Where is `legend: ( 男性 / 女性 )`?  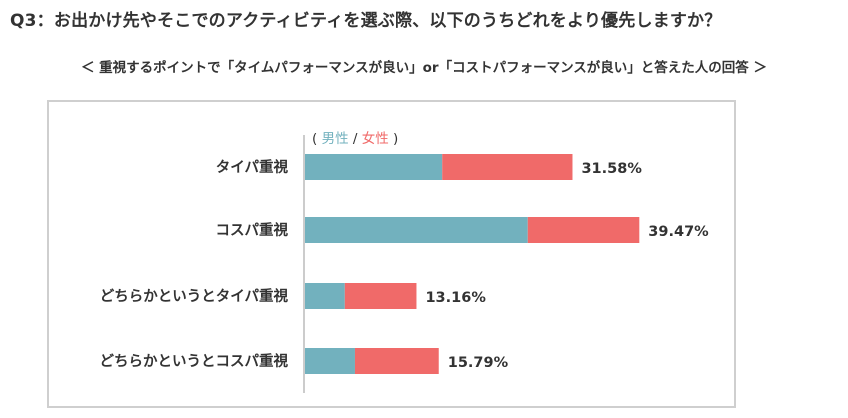
legend: ( 男性 / 女性 ) is located at coordinates (355, 138).